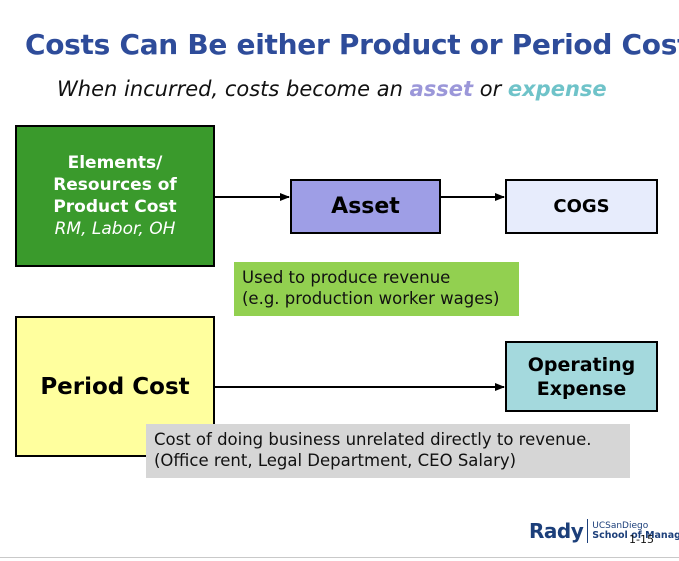  What do you see at coordinates (490, 89) in the screenshot?
I see `subtitle-middle: or` at bounding box center [490, 89].